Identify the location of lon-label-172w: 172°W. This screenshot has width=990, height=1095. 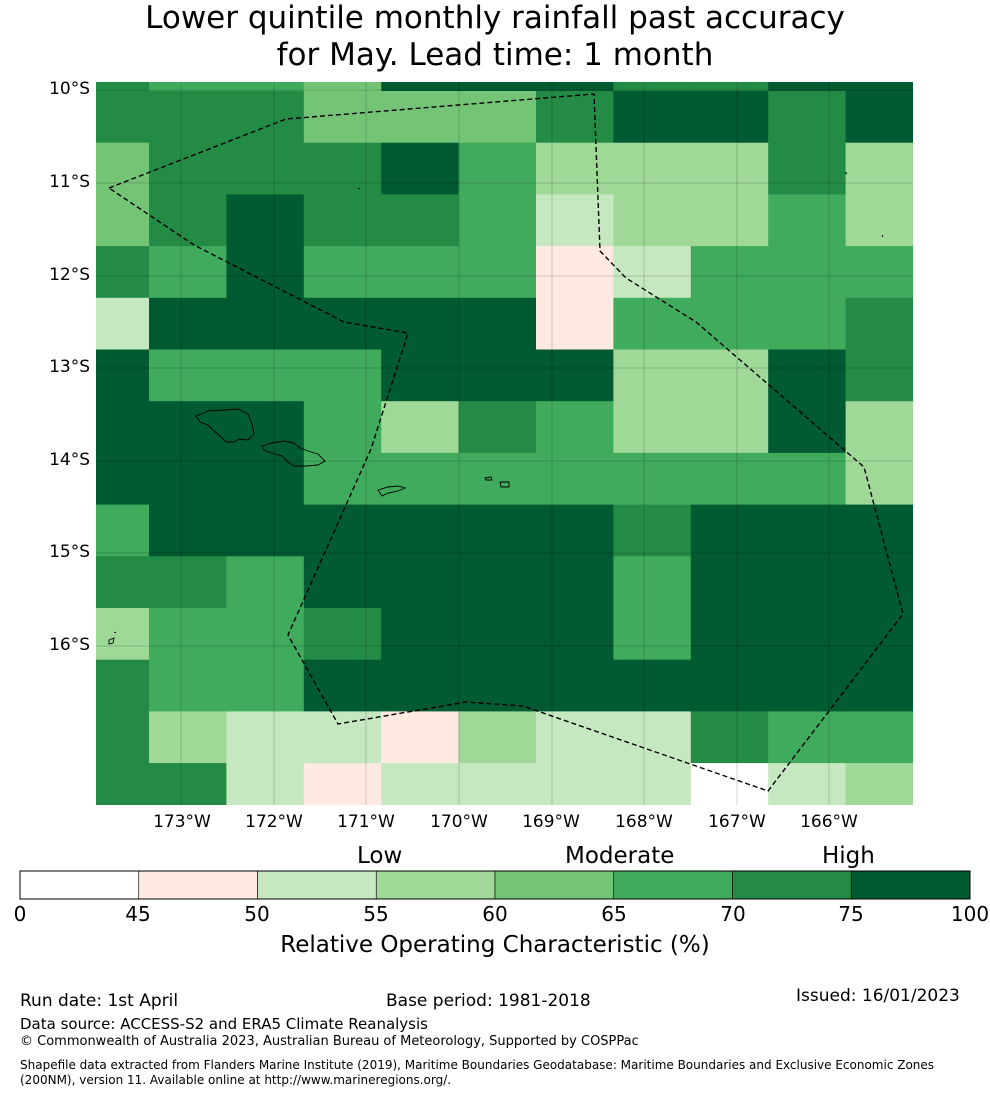
(274, 822).